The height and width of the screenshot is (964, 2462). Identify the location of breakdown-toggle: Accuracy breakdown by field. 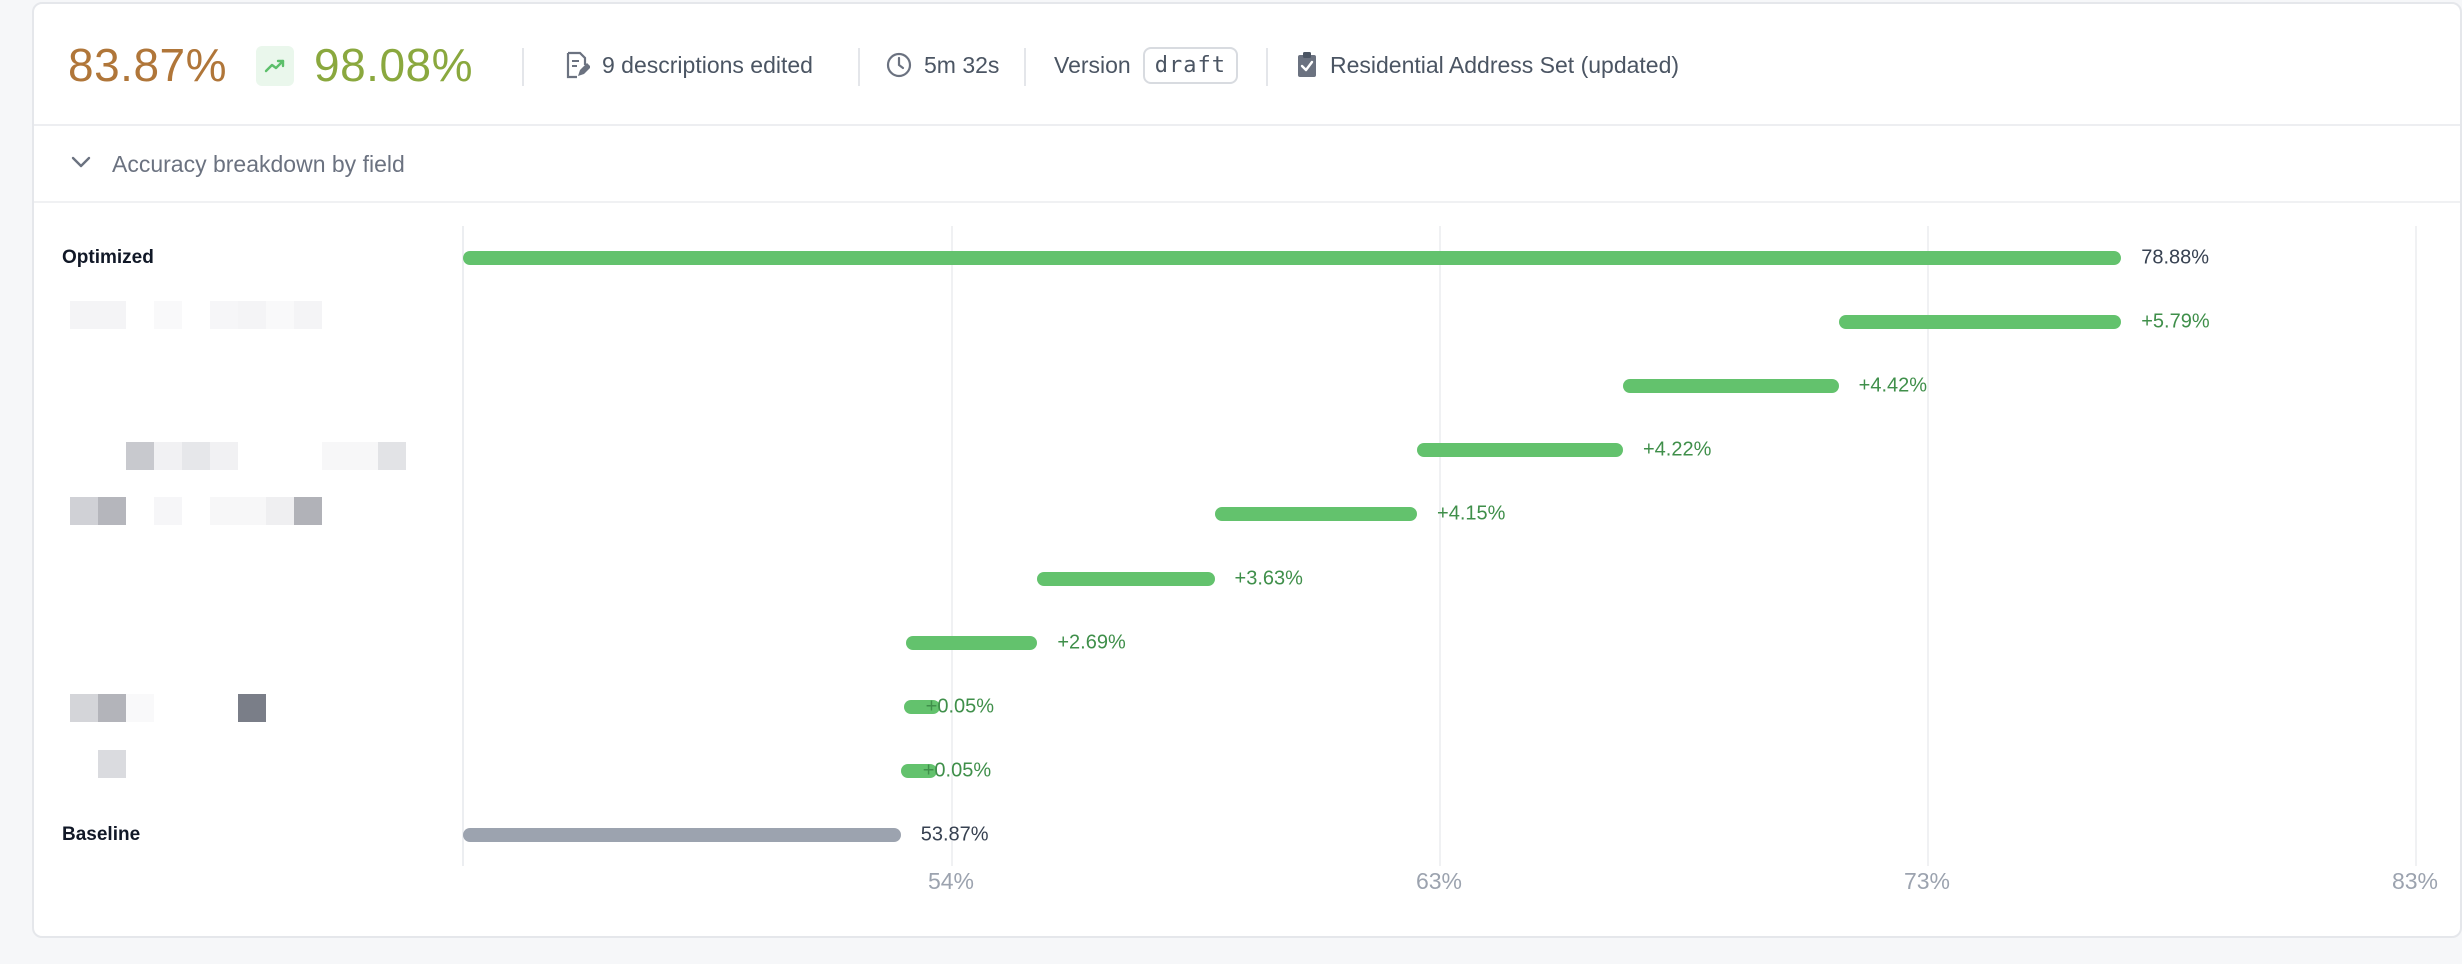
(1247, 165).